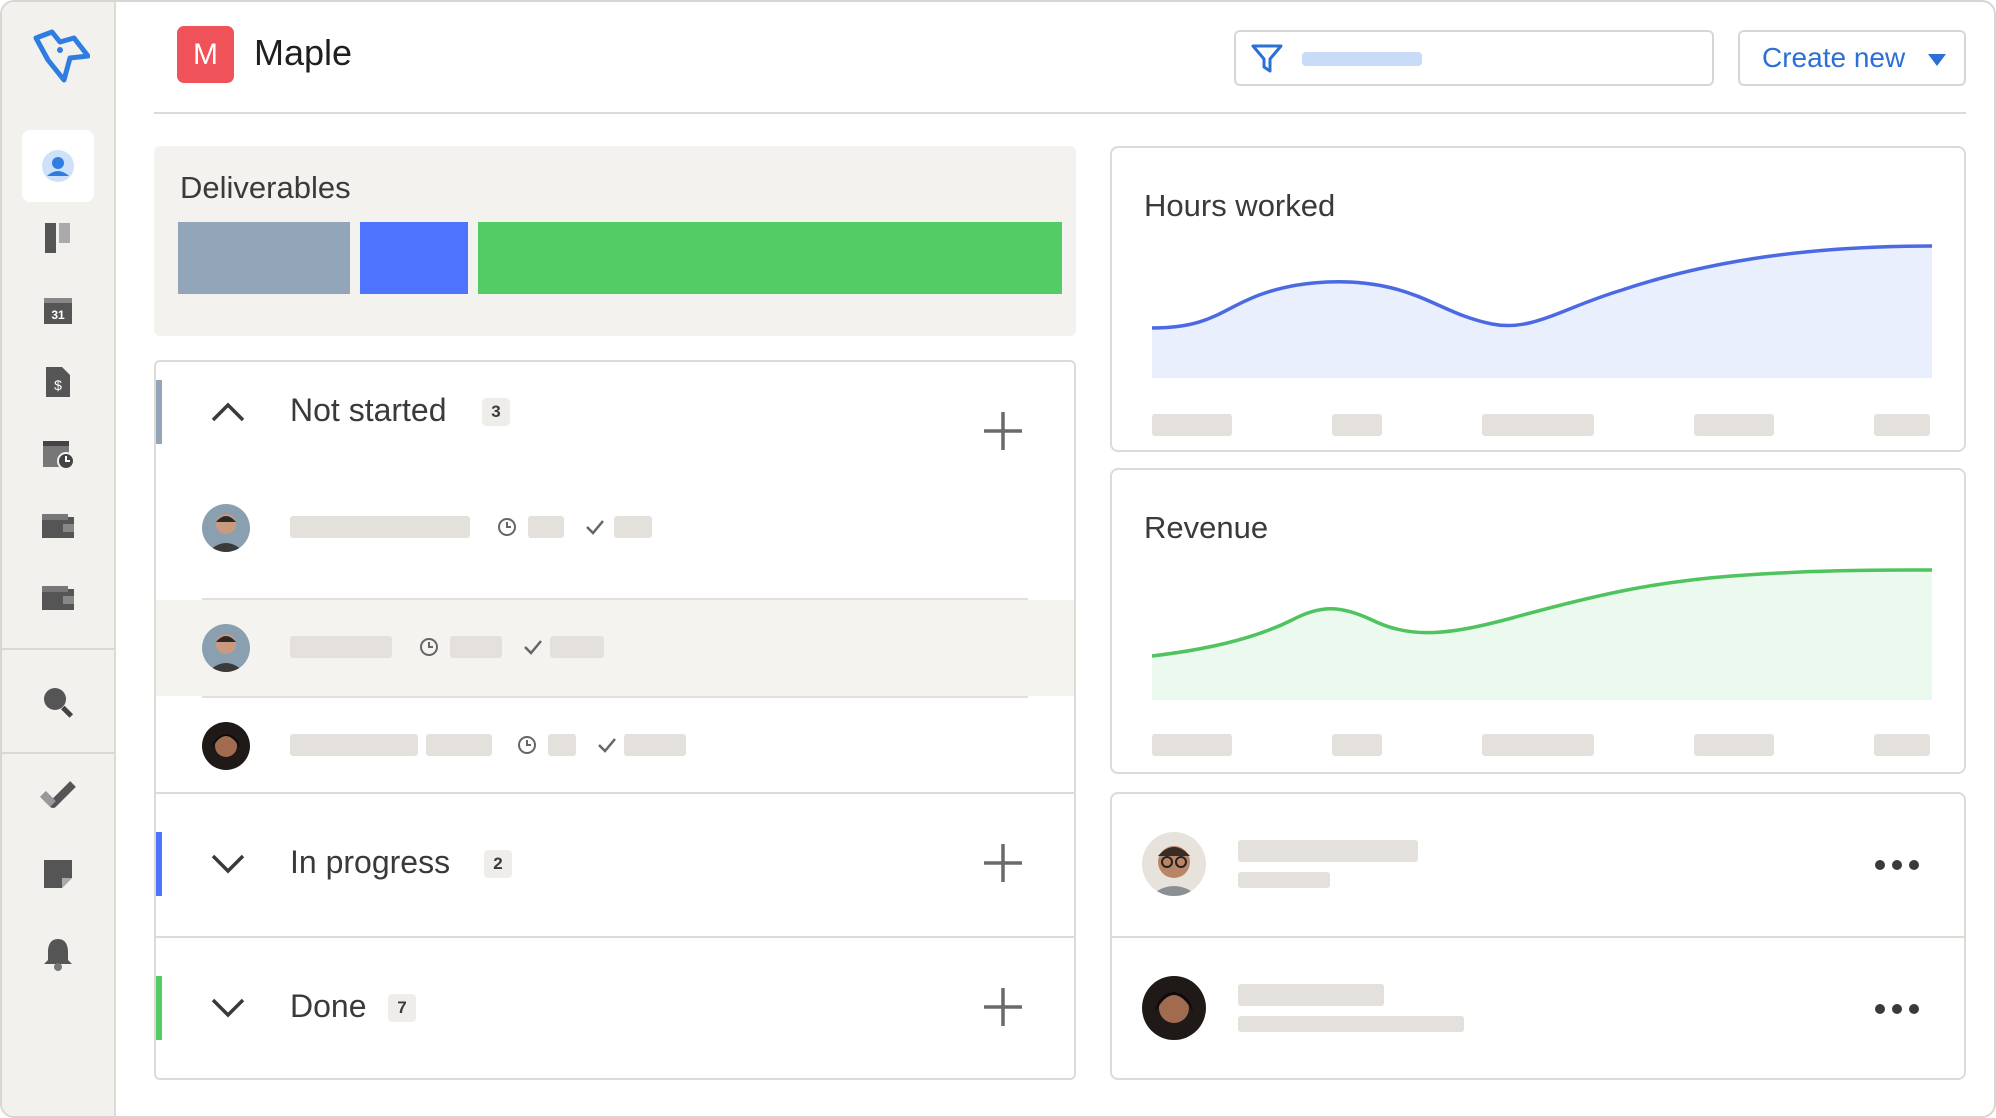 The image size is (1996, 1118). I want to click on nav-invoices: $, so click(58, 382).